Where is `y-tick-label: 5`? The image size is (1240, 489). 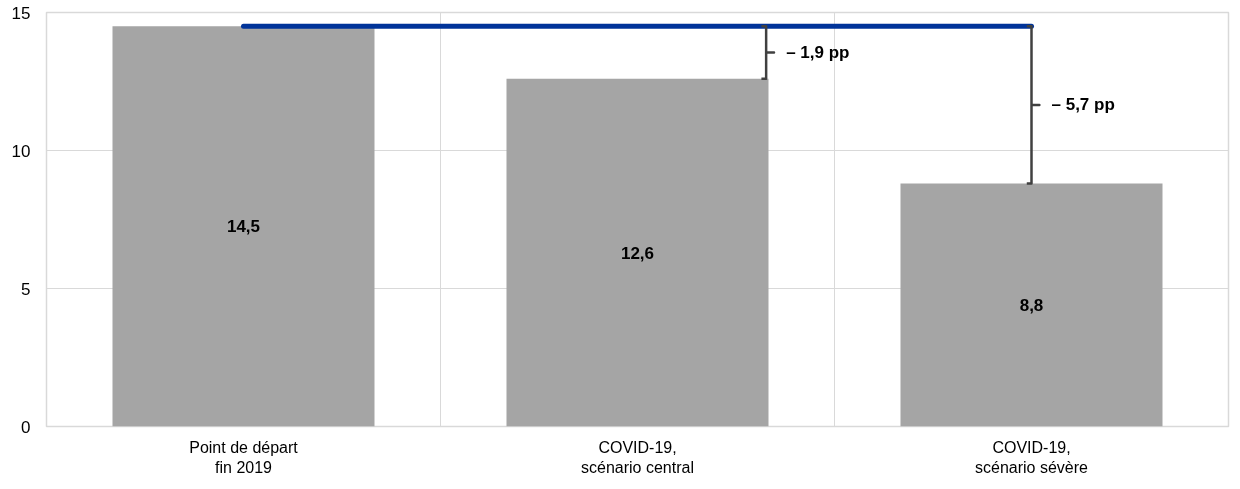 y-tick-label: 5 is located at coordinates (26, 289).